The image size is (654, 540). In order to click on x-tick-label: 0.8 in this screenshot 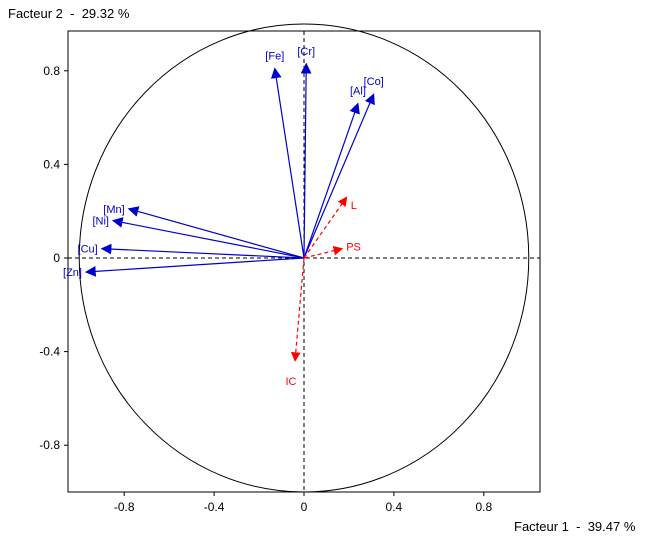, I will do `click(483, 507)`.